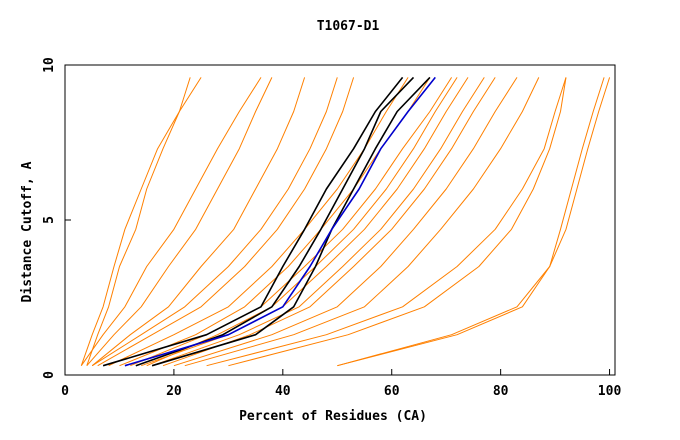 The width and height of the screenshot is (680, 440). I want to click on x-tick-label: 0, so click(65, 391).